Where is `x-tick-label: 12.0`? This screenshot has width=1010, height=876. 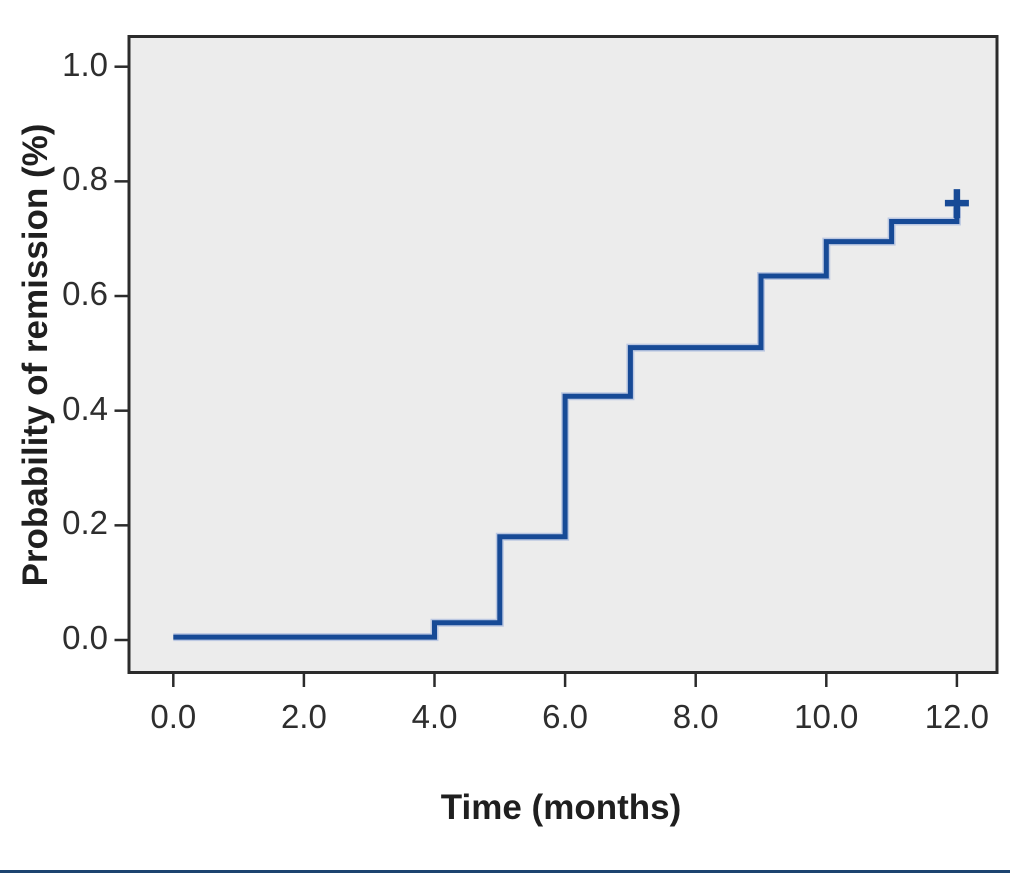 x-tick-label: 12.0 is located at coordinates (956, 716).